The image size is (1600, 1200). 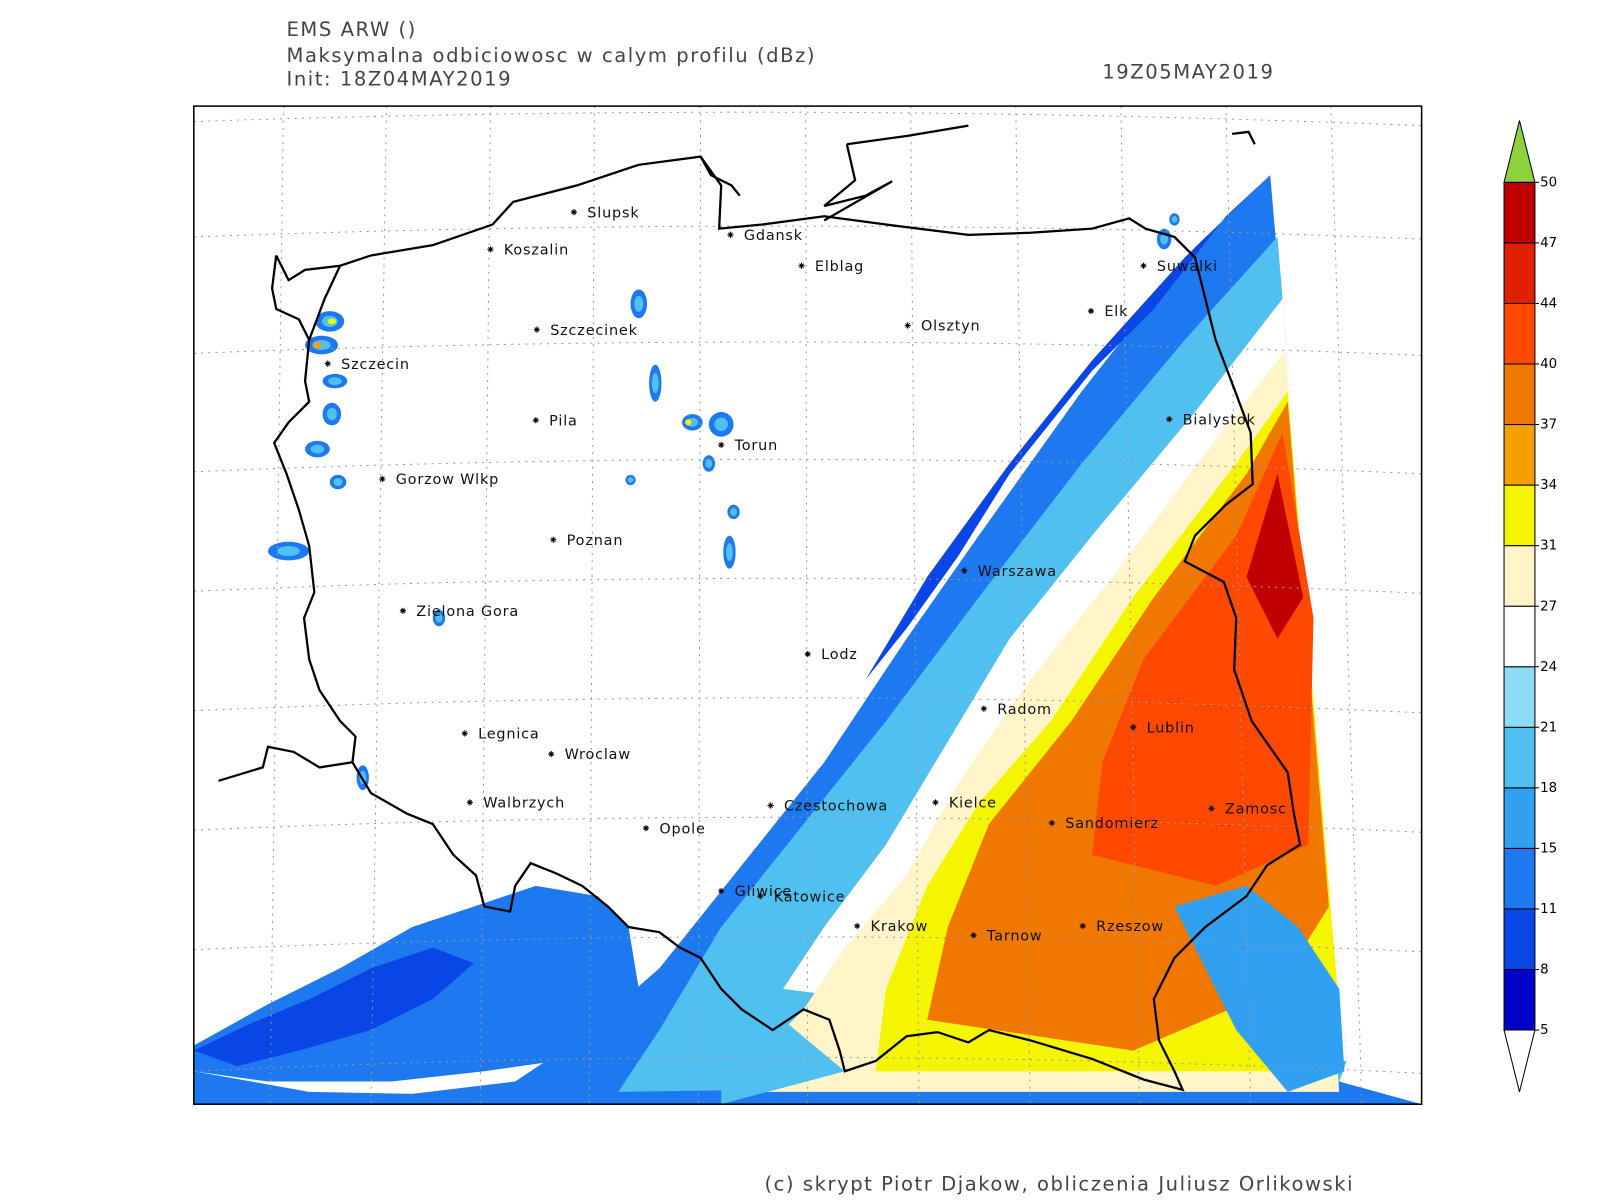 What do you see at coordinates (756, 446) in the screenshot?
I see `city-label: Torun` at bounding box center [756, 446].